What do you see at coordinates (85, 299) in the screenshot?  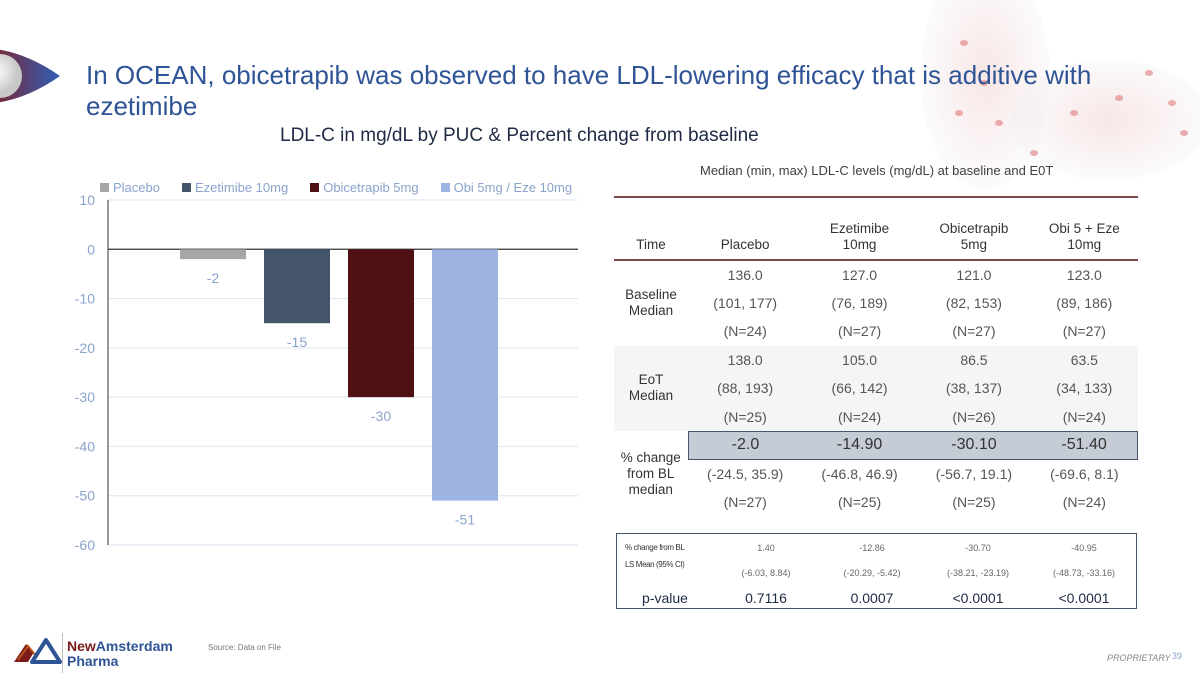 I see `y-tick-label: -10` at bounding box center [85, 299].